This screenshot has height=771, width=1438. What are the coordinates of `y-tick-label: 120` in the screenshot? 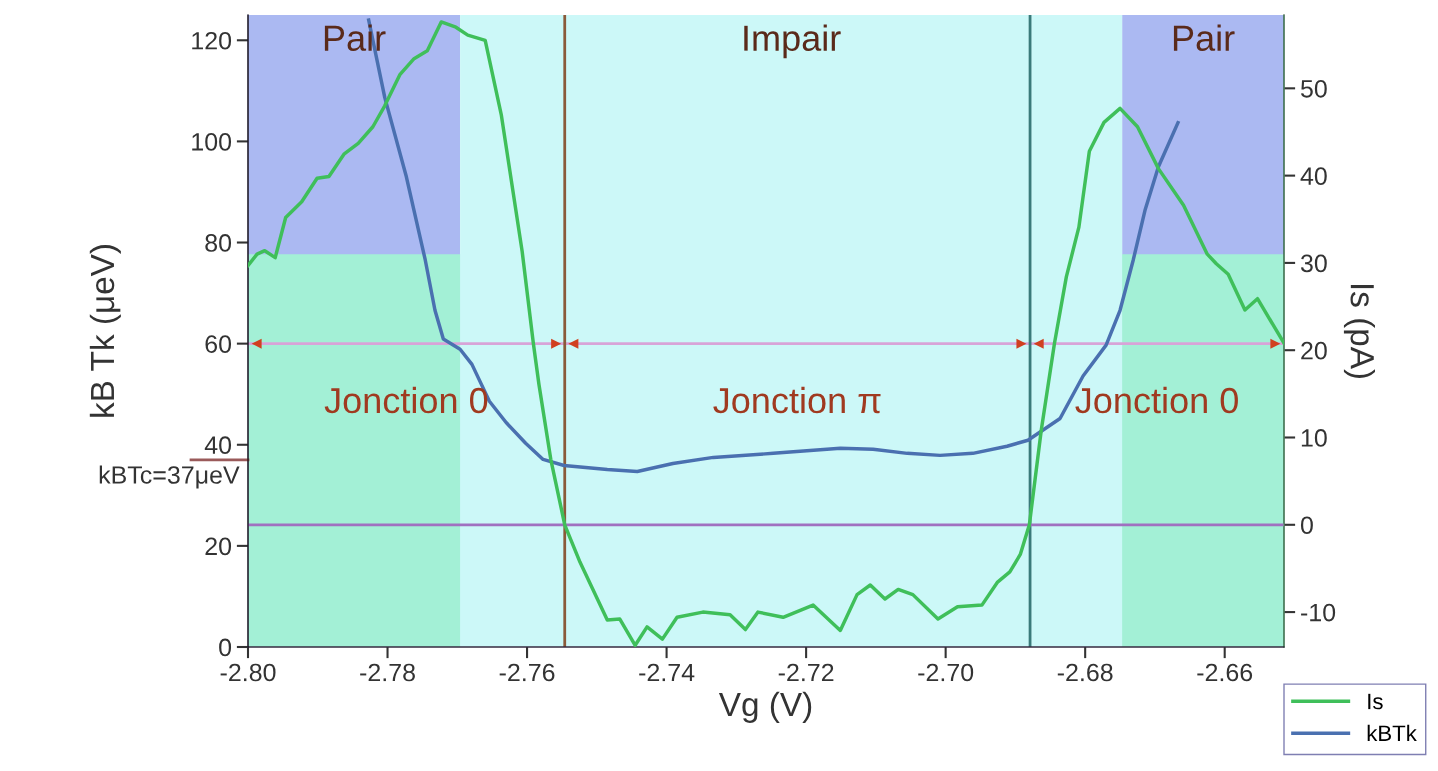 It's located at (212, 40).